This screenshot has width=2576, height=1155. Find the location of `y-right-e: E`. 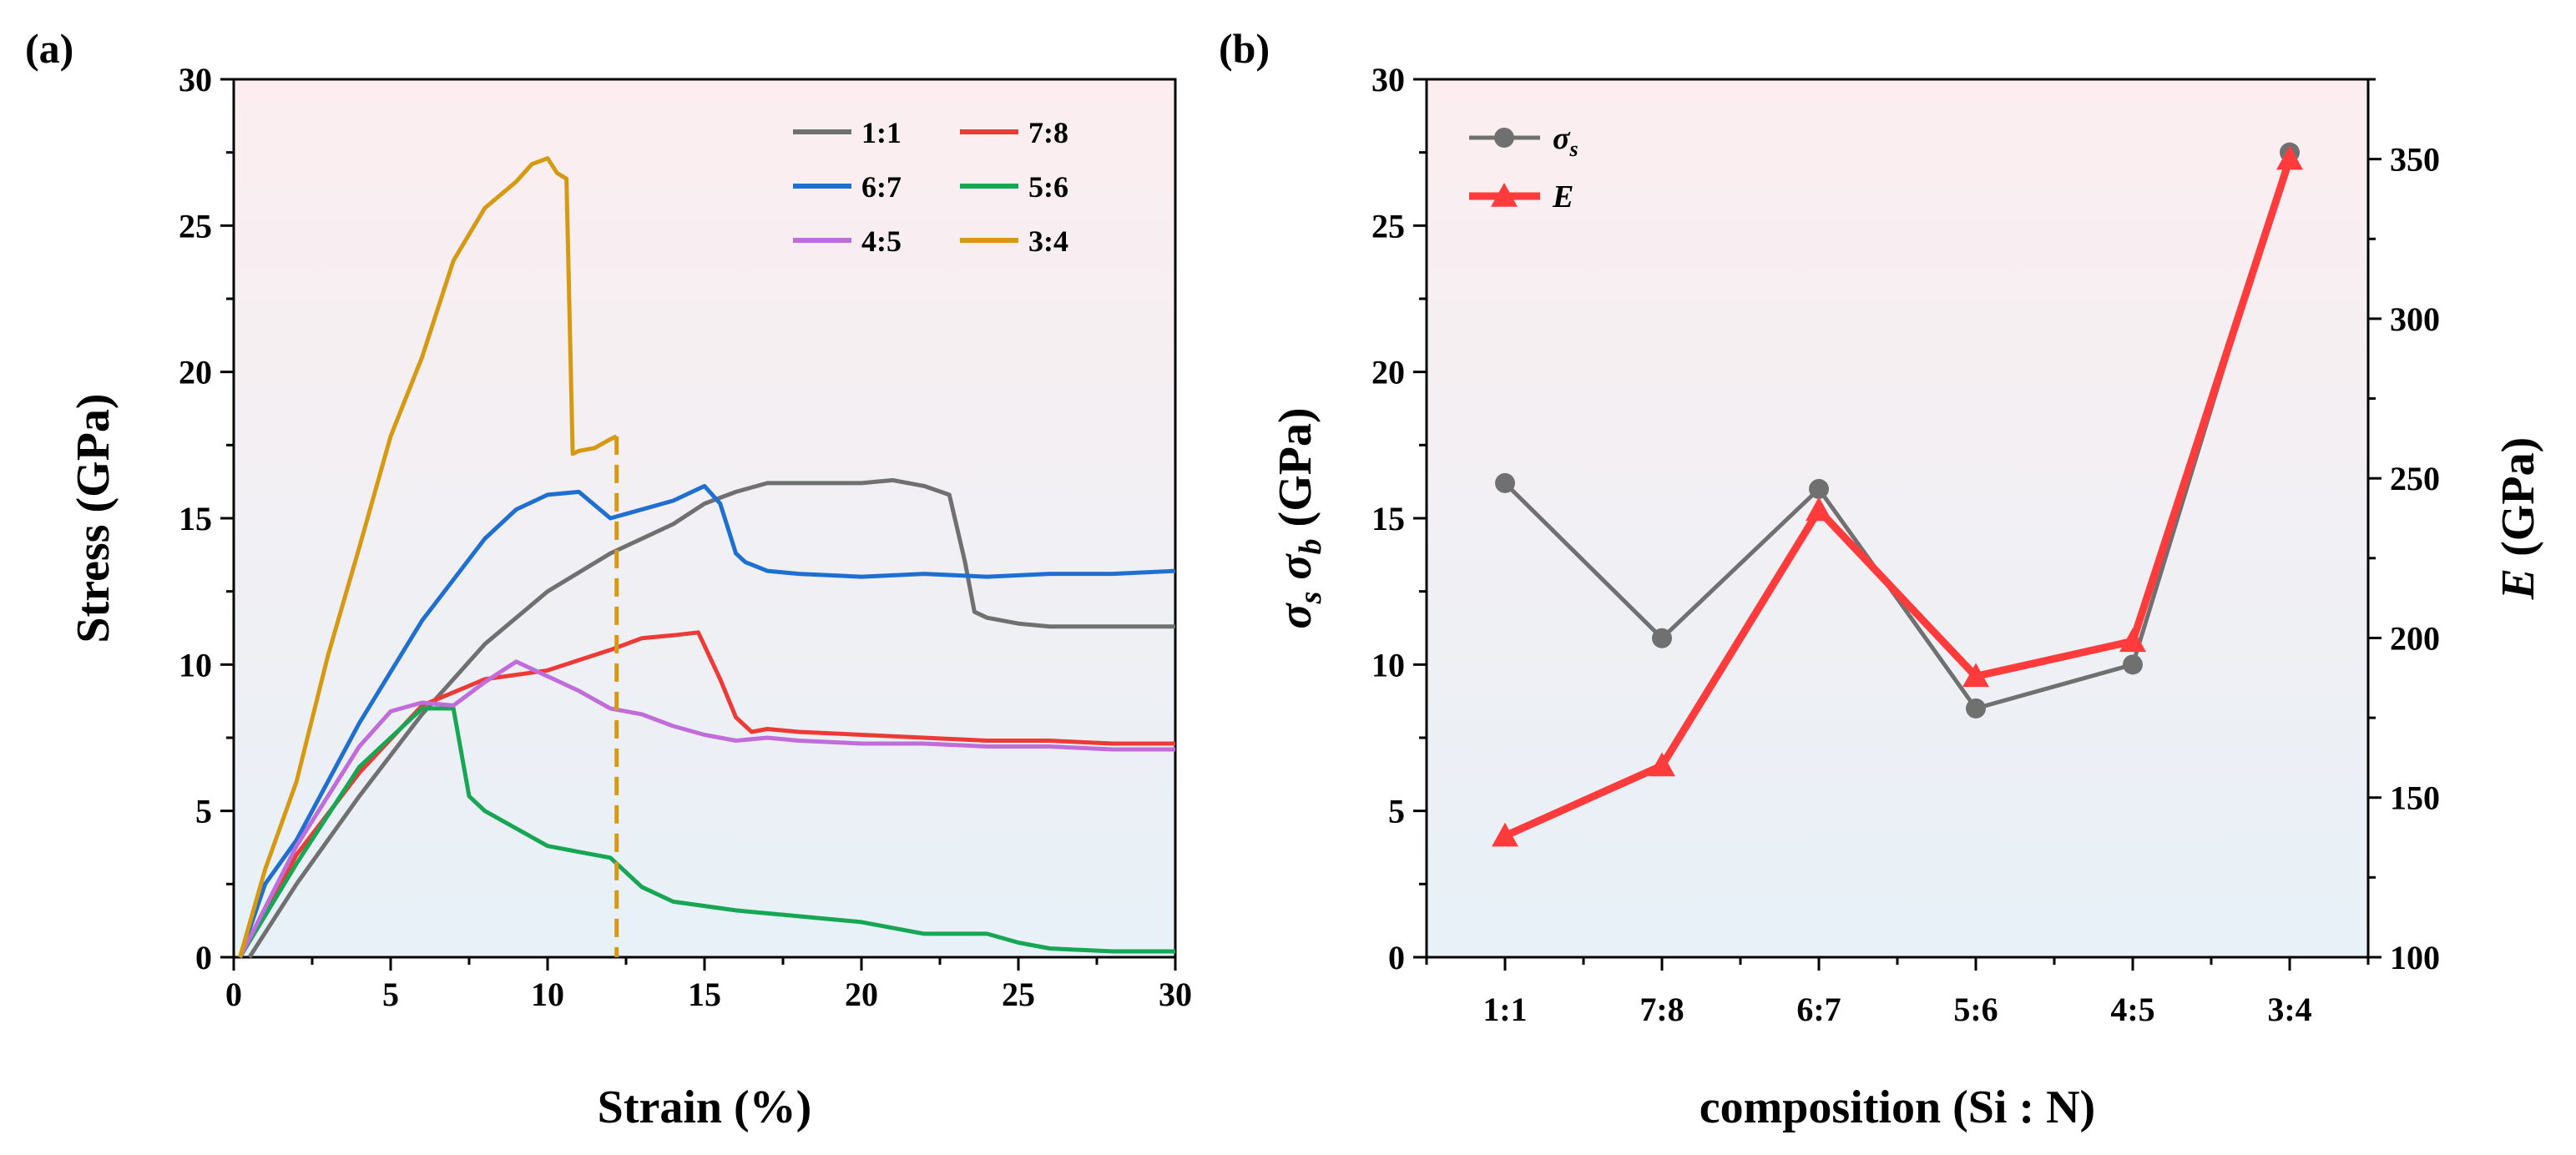

y-right-e: E is located at coordinates (2518, 584).